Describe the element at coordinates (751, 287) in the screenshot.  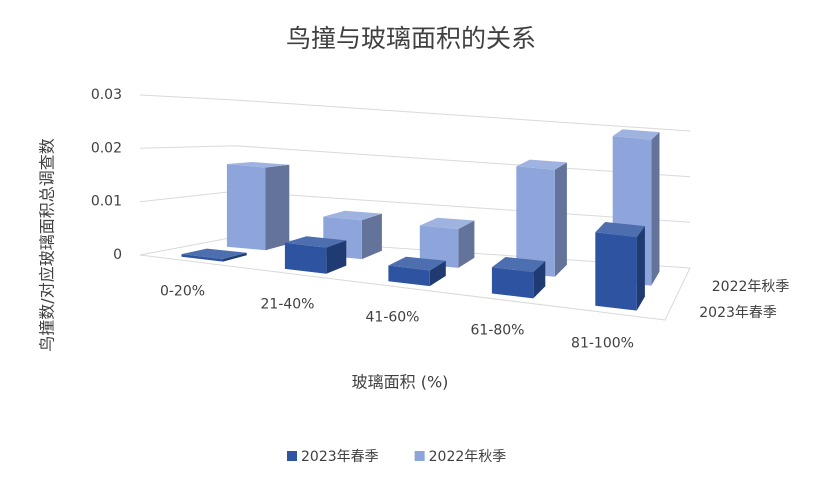
I see `depth-label: 2022年秋季` at that location.